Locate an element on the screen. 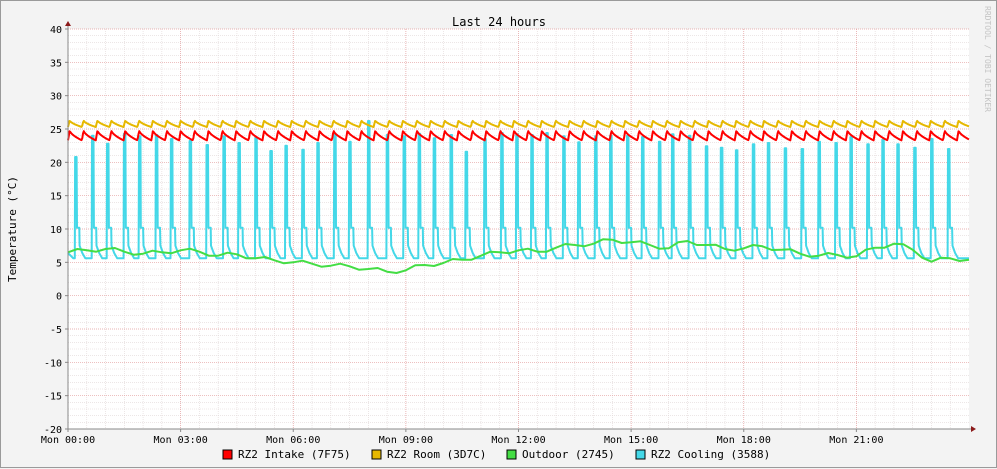  x-tick-label: Mon 00:00 is located at coordinates (68, 440).